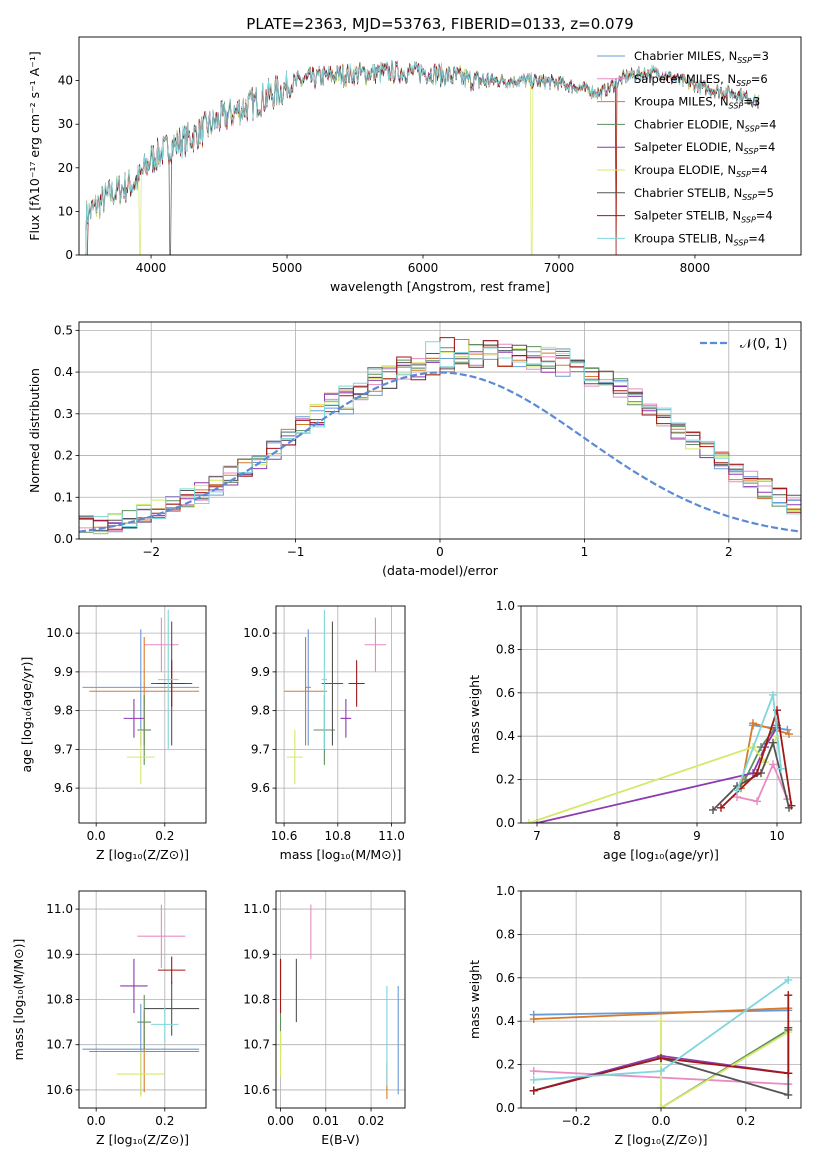 The height and width of the screenshot is (1170, 819). What do you see at coordinates (701, 171) in the screenshot?
I see `legend-label: Kroupa ELODIE, NSSP=4` at bounding box center [701, 171].